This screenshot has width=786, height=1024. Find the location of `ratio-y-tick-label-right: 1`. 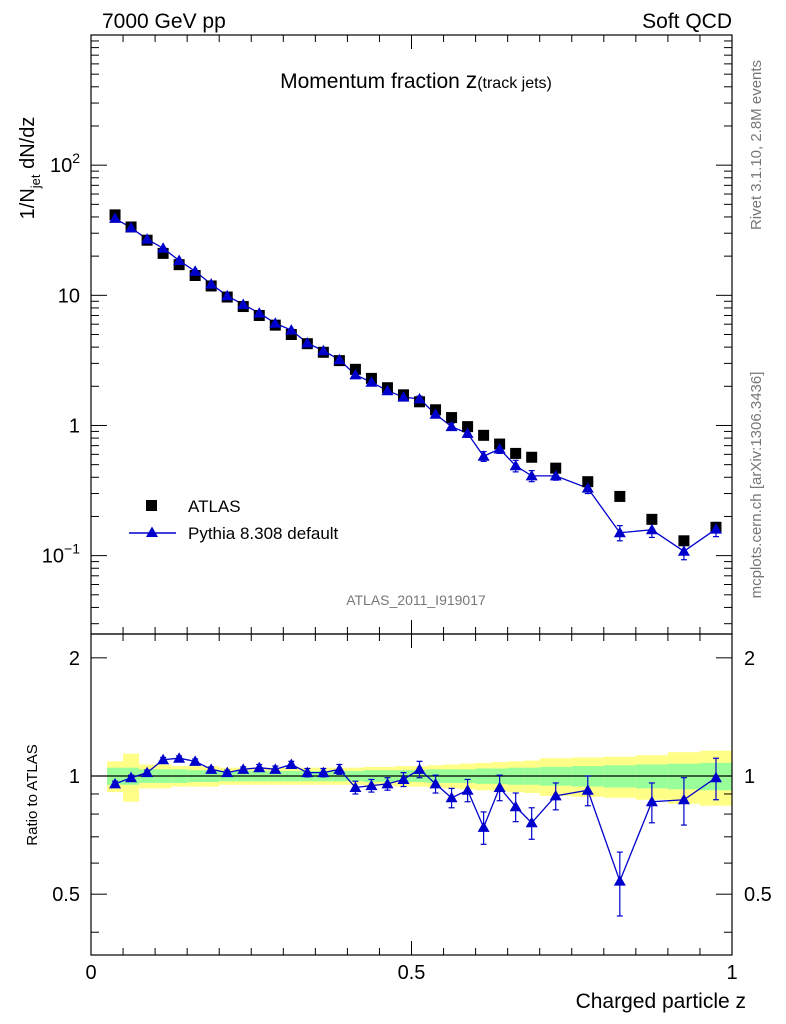

ratio-y-tick-label-right: 1 is located at coordinates (749, 777).